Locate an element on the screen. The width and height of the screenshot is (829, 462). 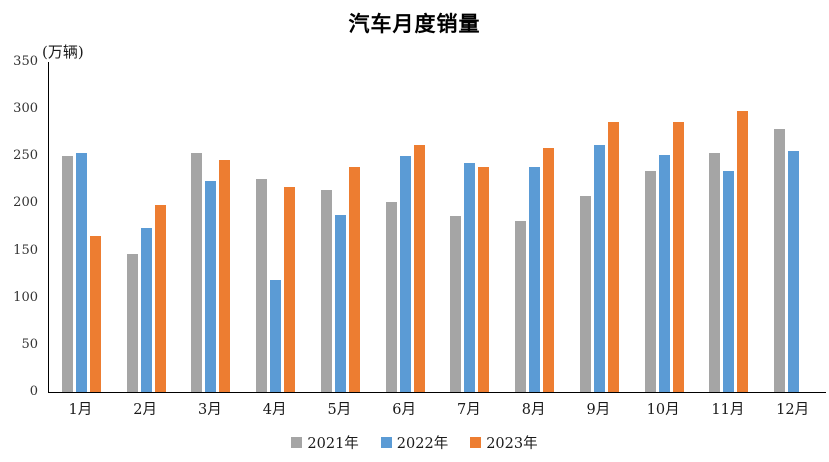
y-tick-label: 0 is located at coordinates (33, 391).